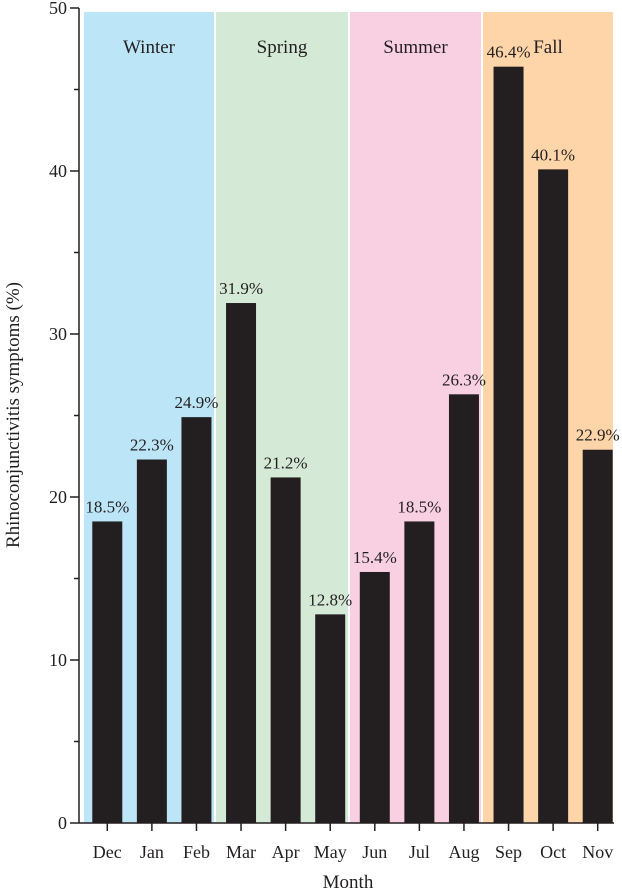  What do you see at coordinates (286, 462) in the screenshot?
I see `value-label-apr: 21.2%` at bounding box center [286, 462].